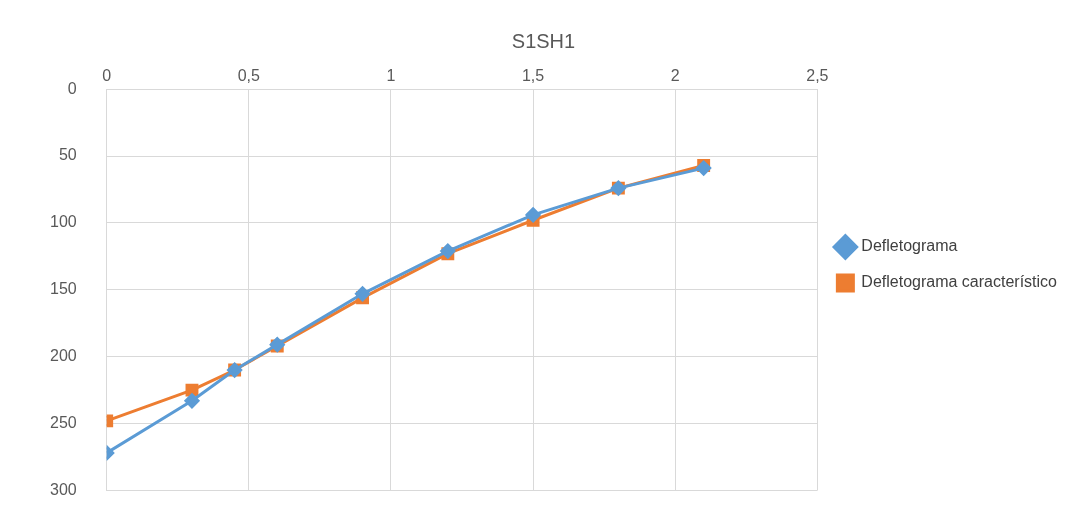  Describe the element at coordinates (543, 40) in the screenshot. I see `chart-title: S1SH1` at that location.